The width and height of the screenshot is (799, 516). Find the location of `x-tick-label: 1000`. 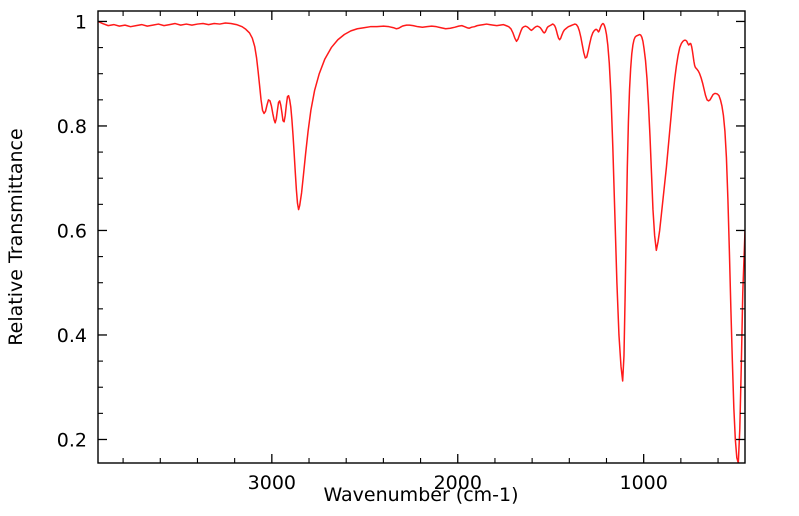

x-tick-label: 1000 is located at coordinates (643, 483).